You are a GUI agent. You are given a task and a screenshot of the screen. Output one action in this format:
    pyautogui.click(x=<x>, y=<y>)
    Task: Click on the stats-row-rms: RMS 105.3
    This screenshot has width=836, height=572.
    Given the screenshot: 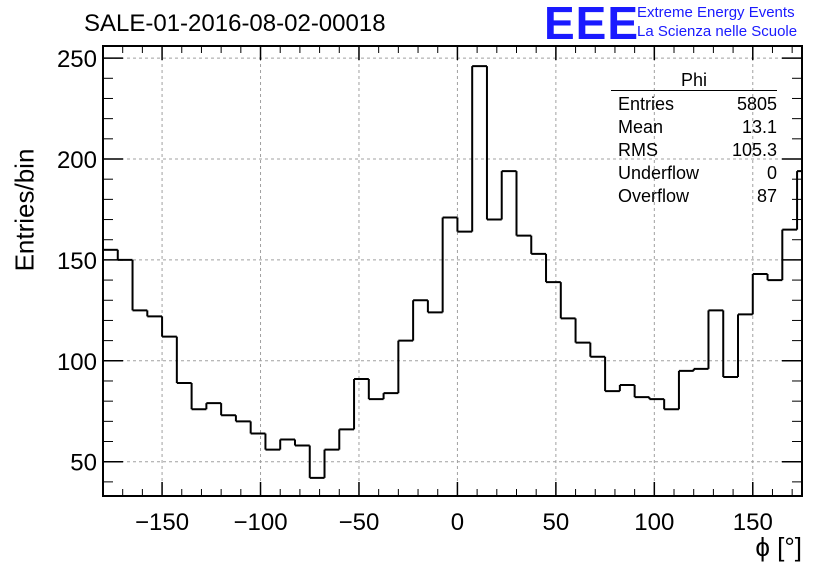 What is the action you would take?
    pyautogui.click(x=694, y=150)
    